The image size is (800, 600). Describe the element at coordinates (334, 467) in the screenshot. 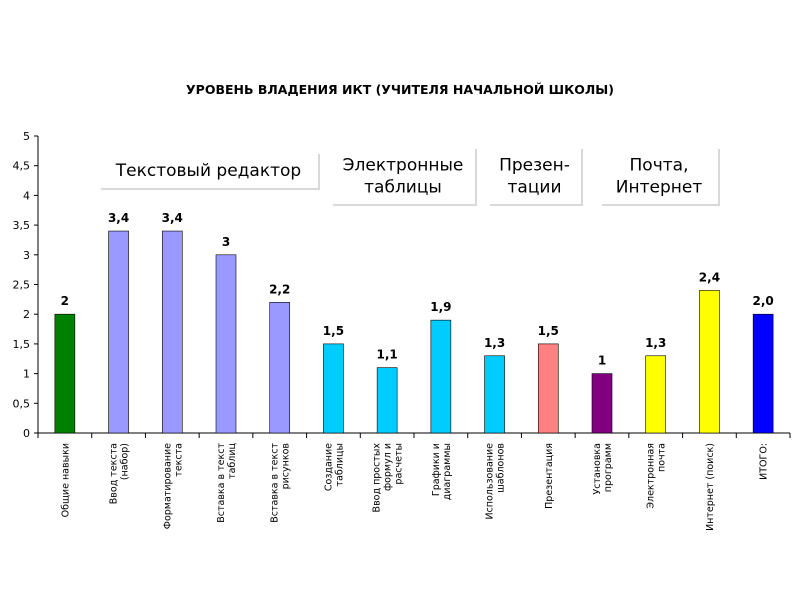

I see `x-tick-label: Созданиетаблицы` at that location.